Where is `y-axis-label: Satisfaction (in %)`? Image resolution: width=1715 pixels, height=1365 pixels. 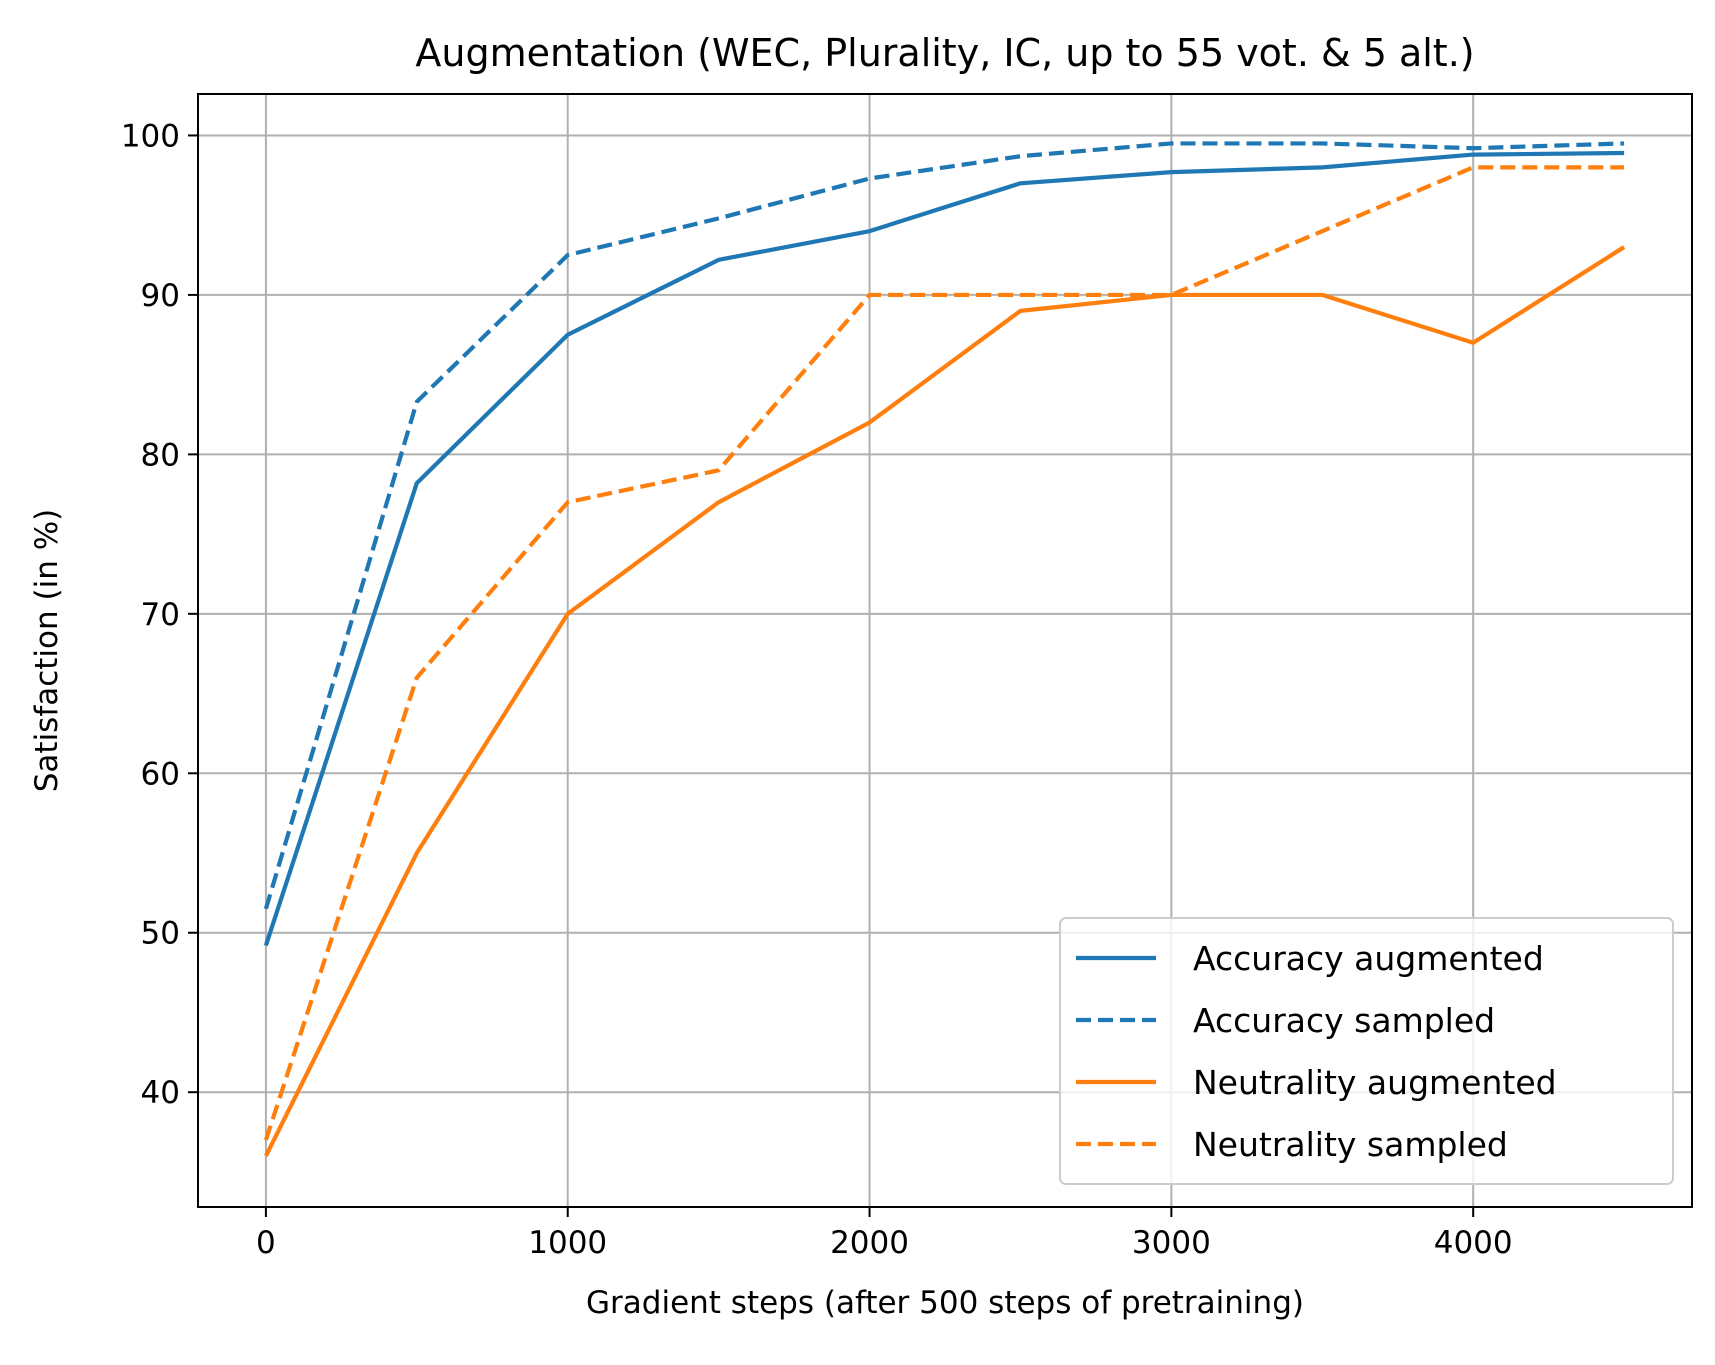 y-axis-label: Satisfaction (in %) is located at coordinates (47, 651).